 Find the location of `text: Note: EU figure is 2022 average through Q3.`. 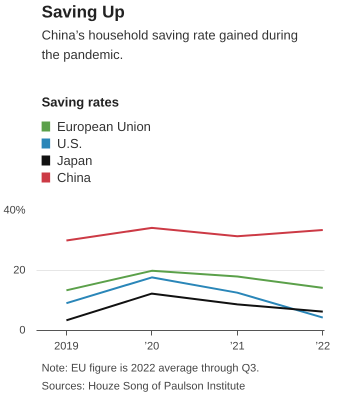

text: Note: EU figure is 2022 average through Q3. is located at coordinates (151, 368).